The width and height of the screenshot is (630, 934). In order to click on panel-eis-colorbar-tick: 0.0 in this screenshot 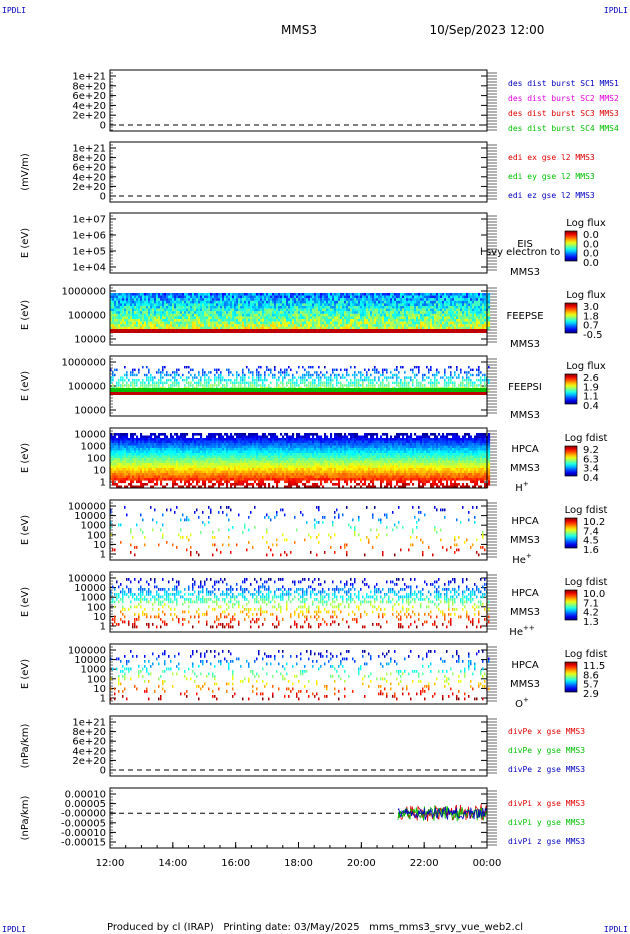, I will do `click(591, 263)`.